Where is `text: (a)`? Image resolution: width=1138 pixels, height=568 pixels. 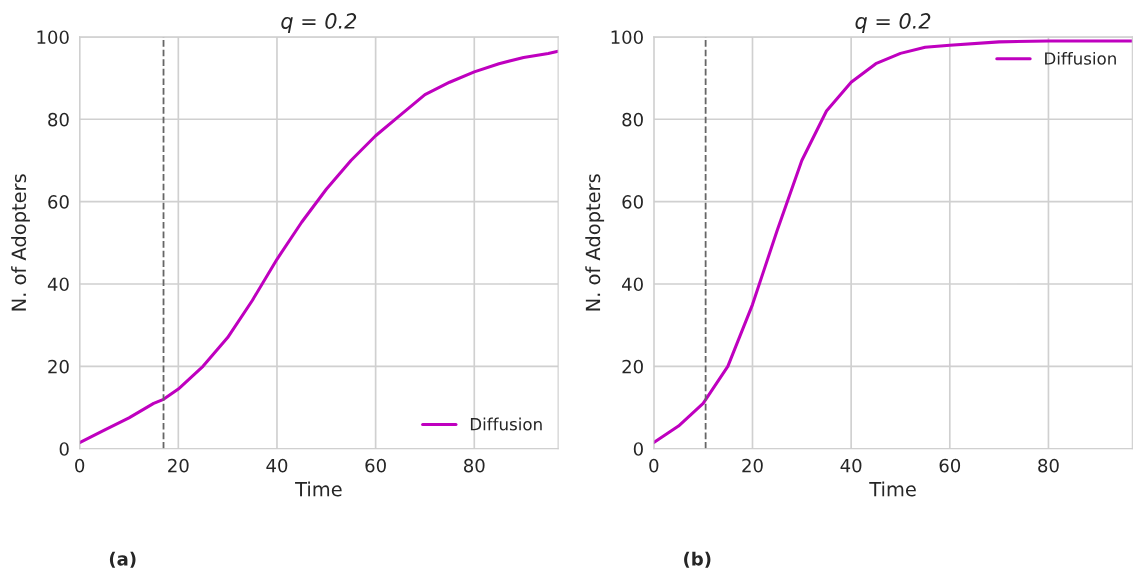 text: (a) is located at coordinates (122, 559).